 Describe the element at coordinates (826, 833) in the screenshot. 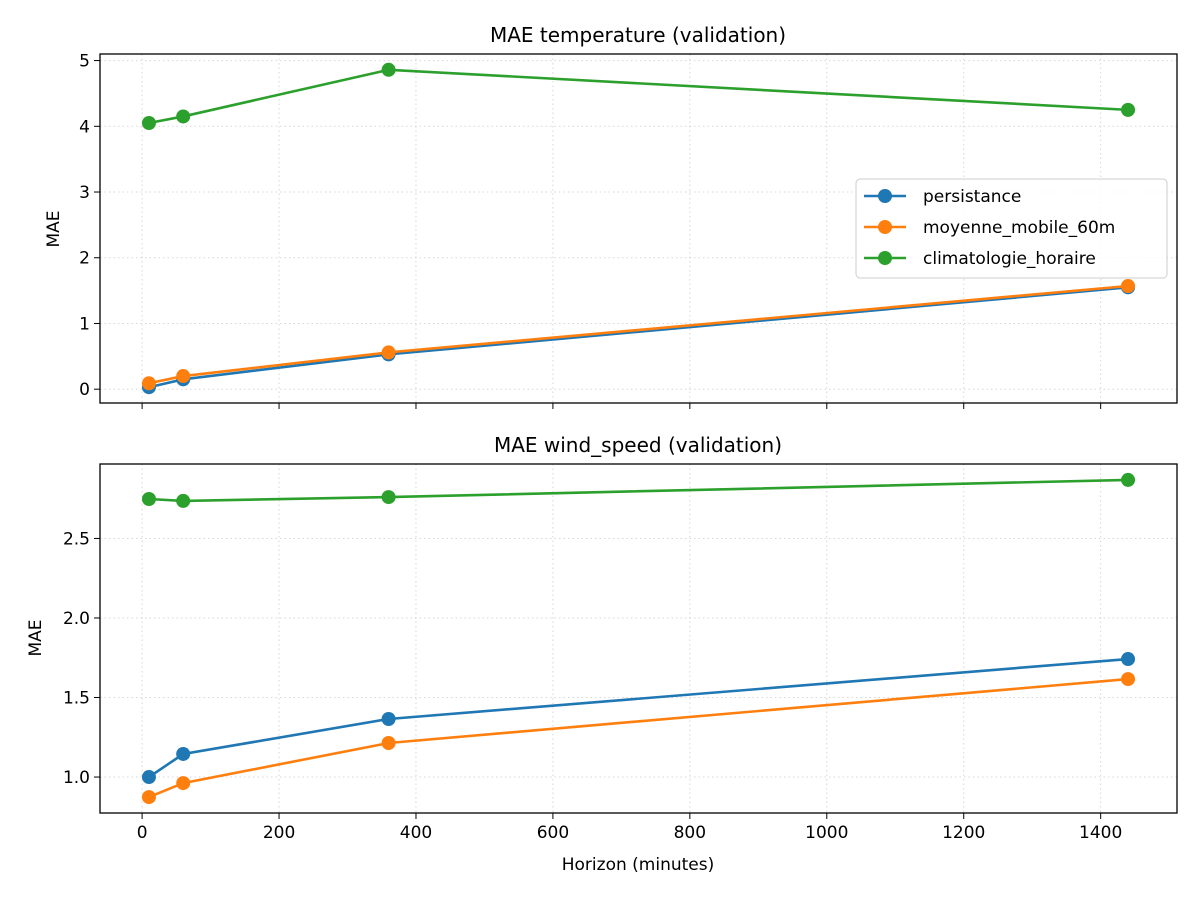

I see `wind-speed-xtick-label: 1000` at that location.